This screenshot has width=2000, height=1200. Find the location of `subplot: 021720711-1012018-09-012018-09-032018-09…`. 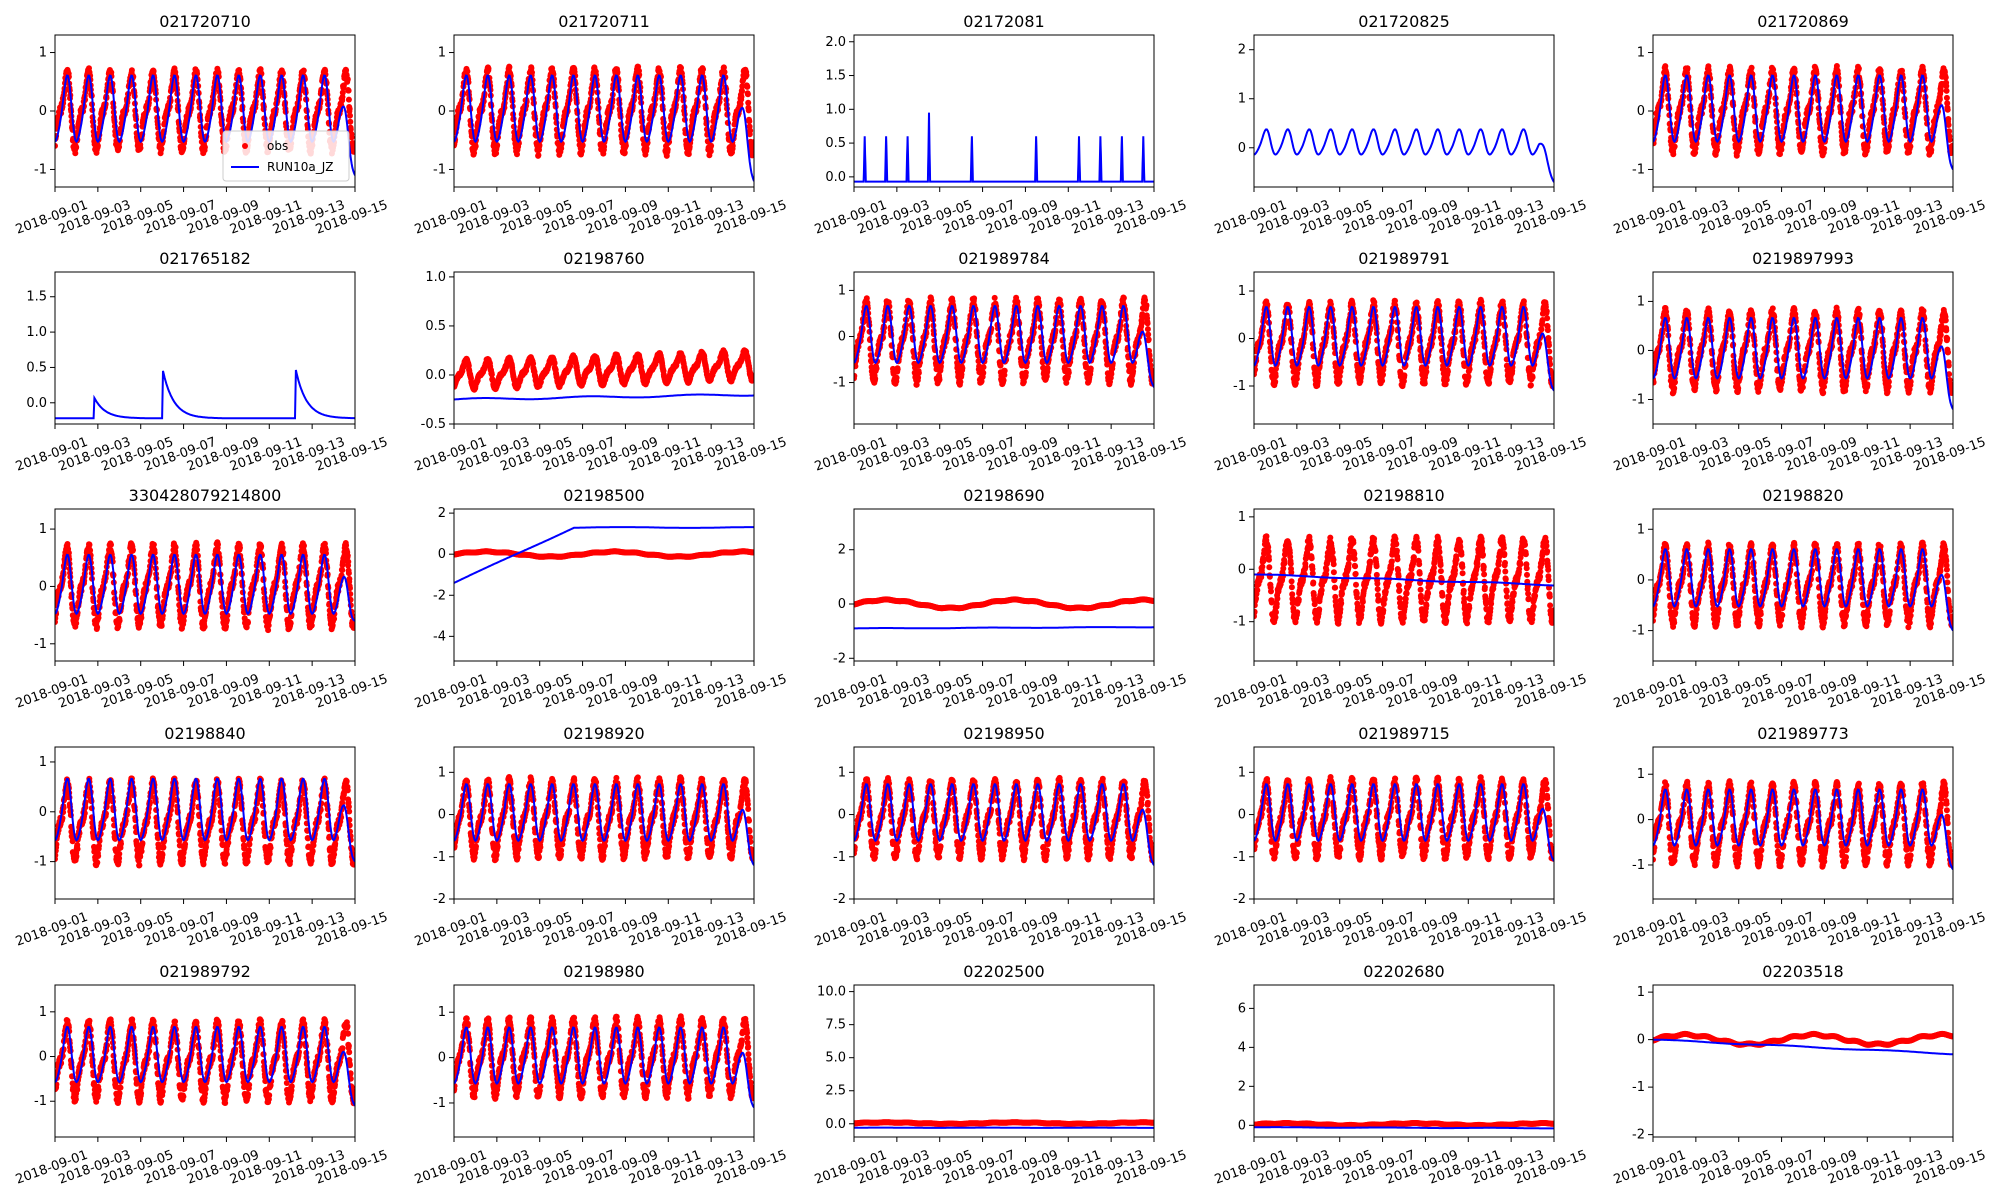

subplot: 021720711-1012018-09-012018-09-032018-09… is located at coordinates (601, 125).